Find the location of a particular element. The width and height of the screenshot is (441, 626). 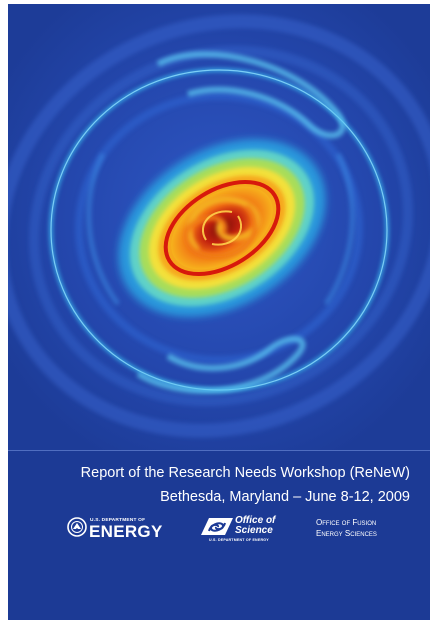

ofes-line1: Office of Fusion is located at coordinates (346, 522).